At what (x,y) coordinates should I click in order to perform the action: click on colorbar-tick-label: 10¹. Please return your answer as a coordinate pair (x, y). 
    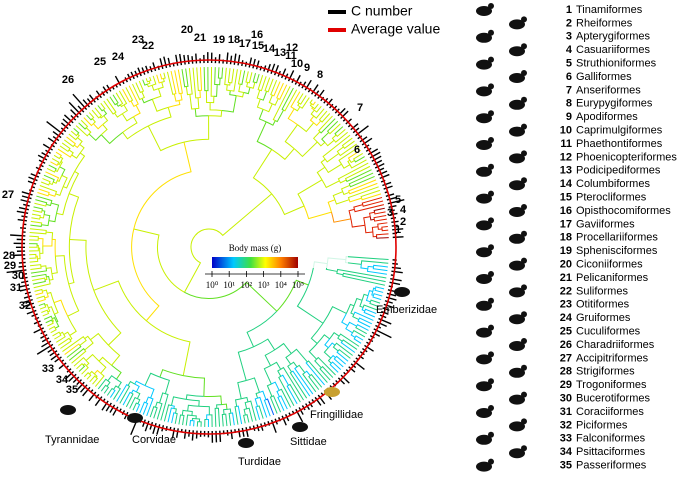
    Looking at the image, I should click on (229, 285).